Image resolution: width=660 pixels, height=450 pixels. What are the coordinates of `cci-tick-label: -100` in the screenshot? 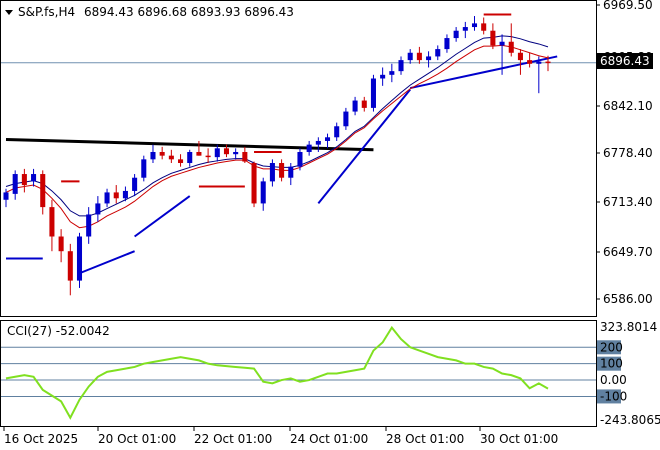 It's located at (613, 396).